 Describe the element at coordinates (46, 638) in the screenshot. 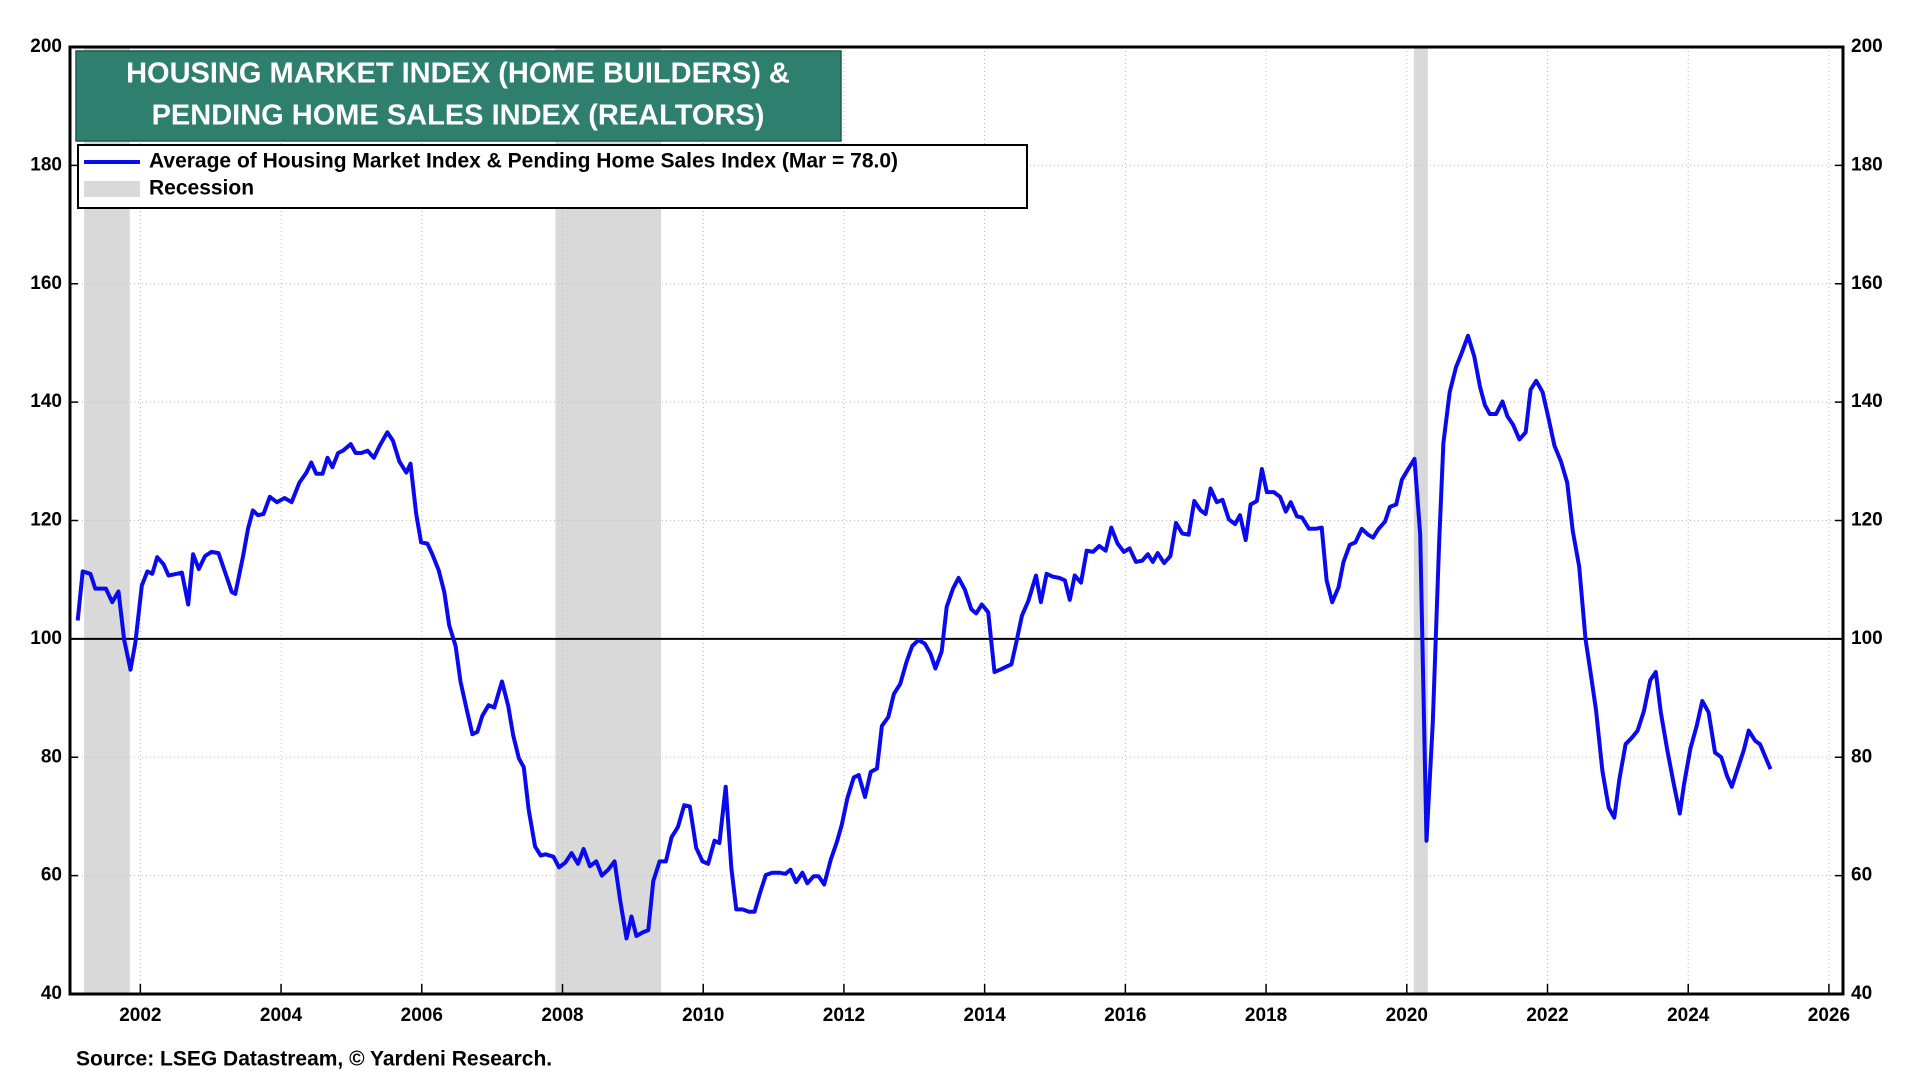

I see `y-tick-label: 100` at that location.